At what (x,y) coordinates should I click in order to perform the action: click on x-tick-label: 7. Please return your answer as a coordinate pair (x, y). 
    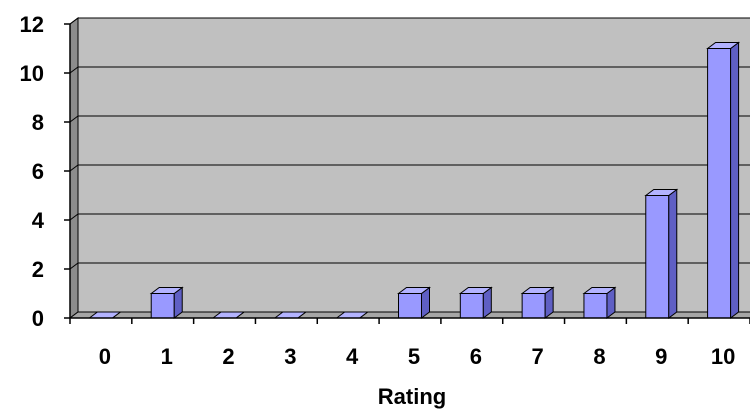
    Looking at the image, I should click on (538, 356).